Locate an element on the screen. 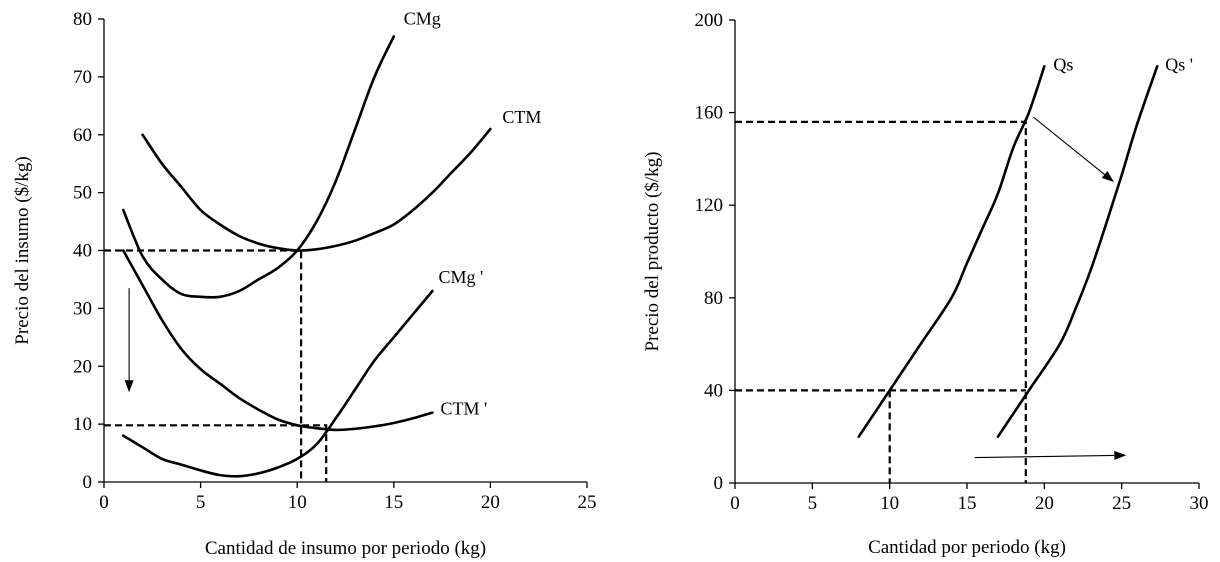  left-x-tick-label: 25 is located at coordinates (587, 502).